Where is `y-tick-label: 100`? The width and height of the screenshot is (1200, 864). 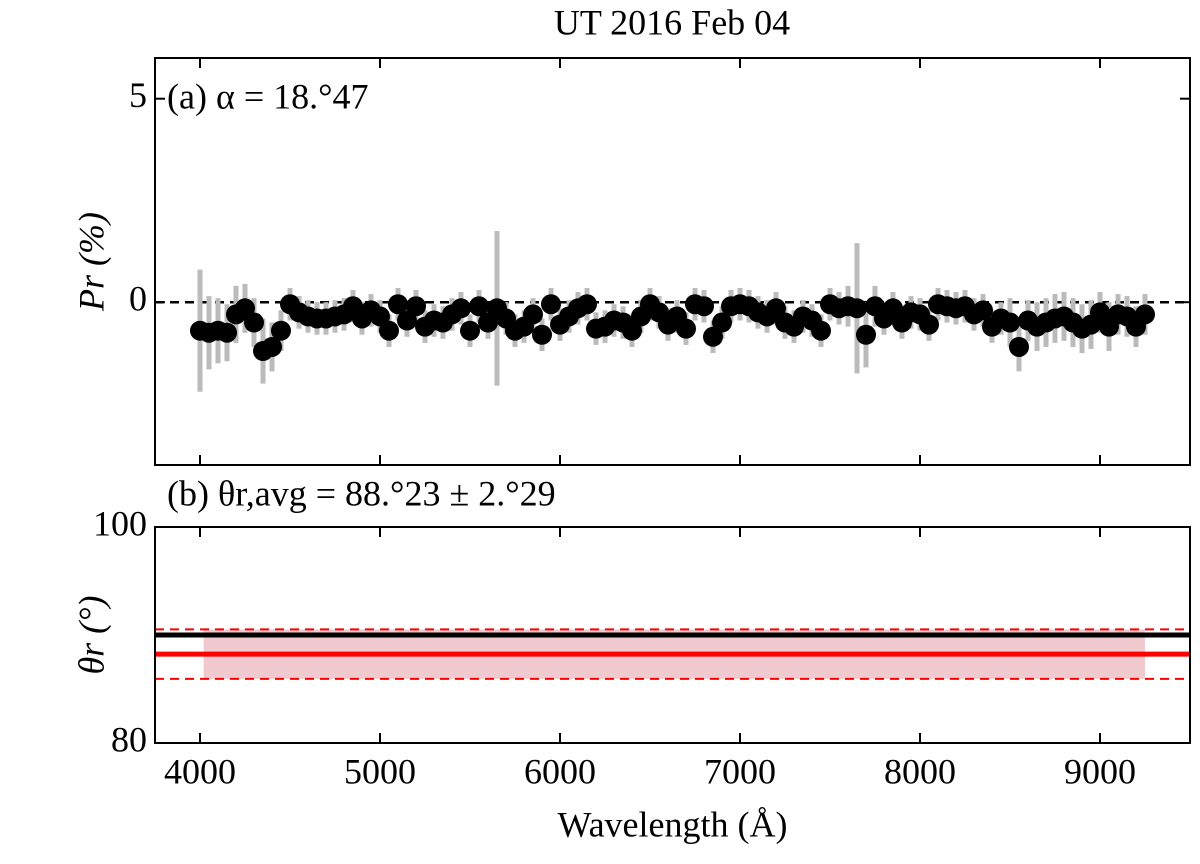
y-tick-label: 100 is located at coordinates (120, 523).